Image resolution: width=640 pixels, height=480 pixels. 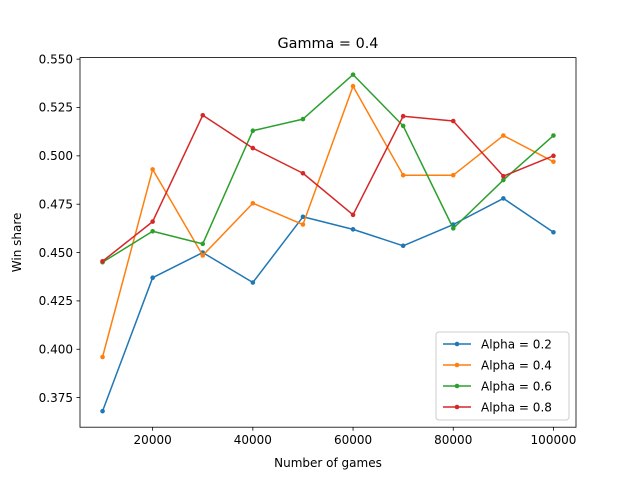 What do you see at coordinates (328, 463) in the screenshot?
I see `x-axis-label: Number of games` at bounding box center [328, 463].